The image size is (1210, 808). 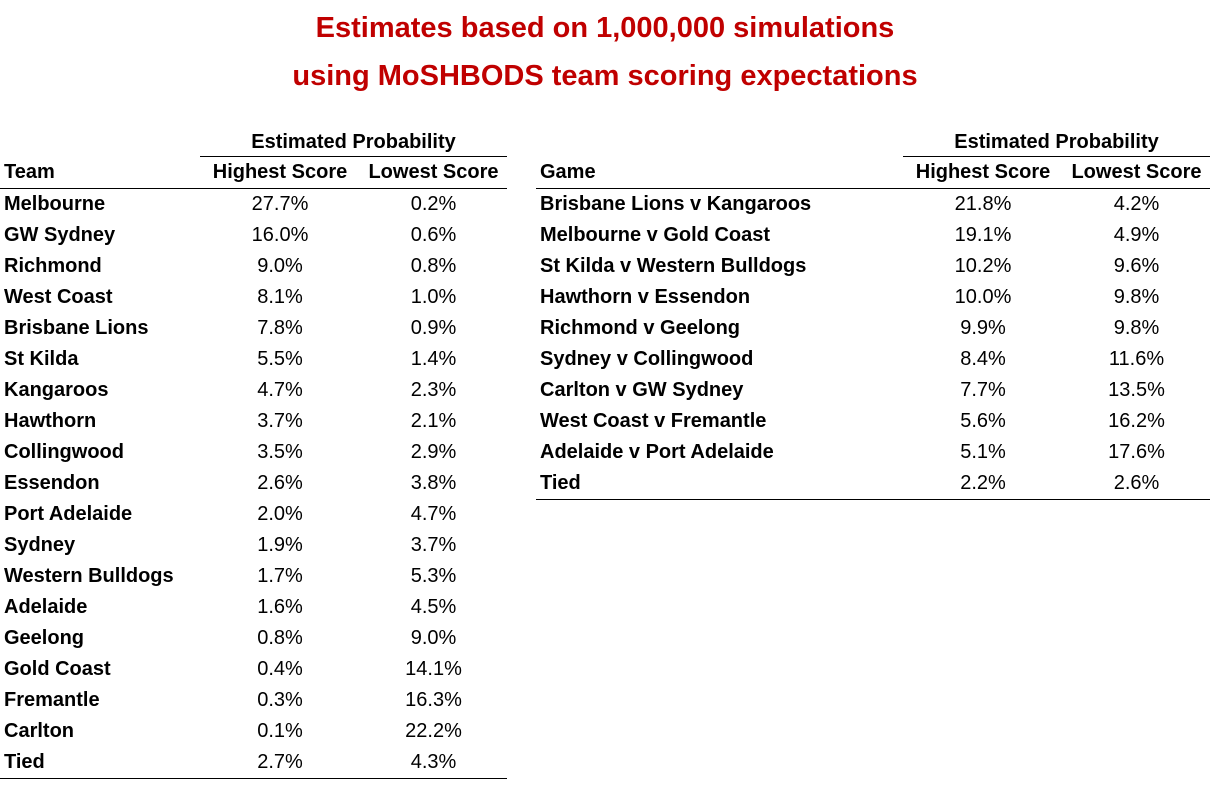 I want to click on group-header: Estimated Probability, so click(x=1056, y=142).